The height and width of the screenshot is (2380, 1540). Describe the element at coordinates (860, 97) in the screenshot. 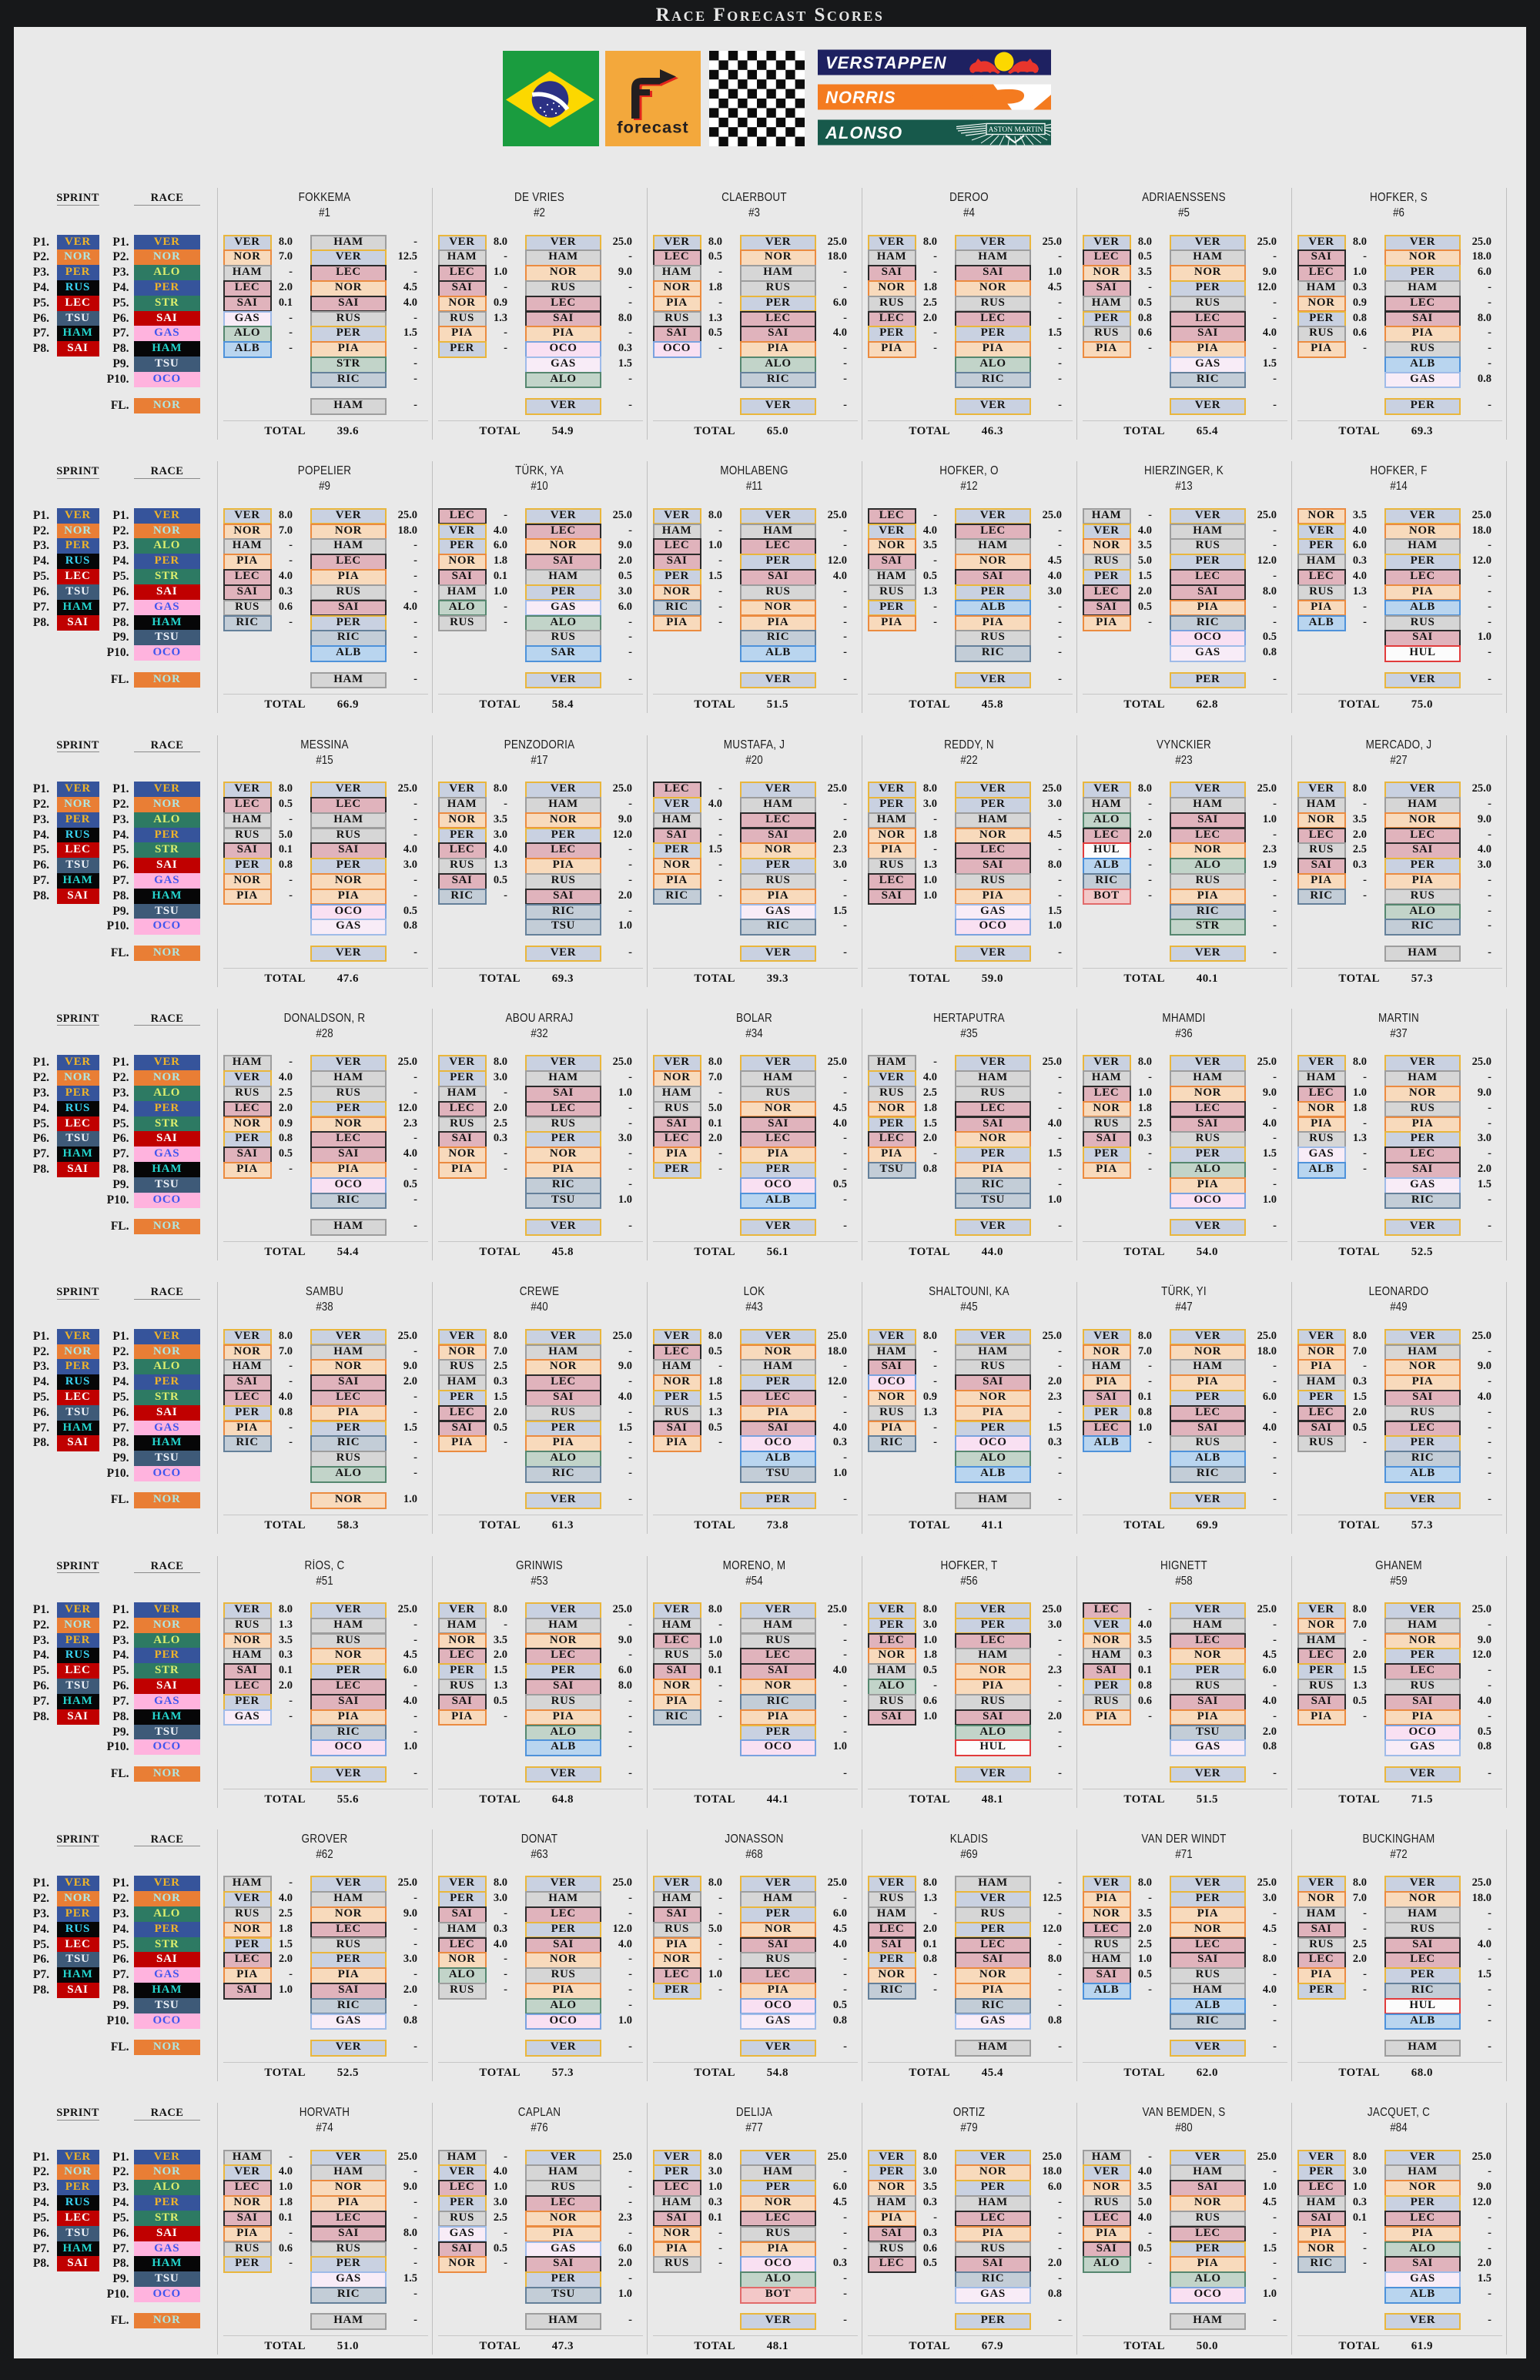

I see `svg-text: NORRIS` at that location.